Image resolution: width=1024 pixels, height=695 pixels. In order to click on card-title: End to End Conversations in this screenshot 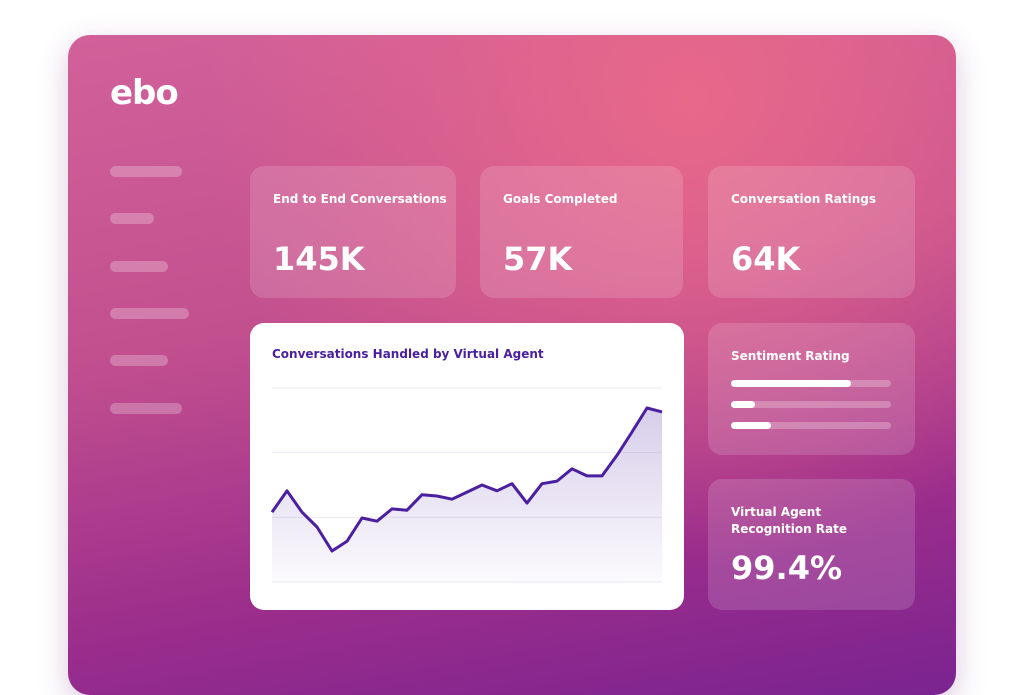, I will do `click(360, 199)`.